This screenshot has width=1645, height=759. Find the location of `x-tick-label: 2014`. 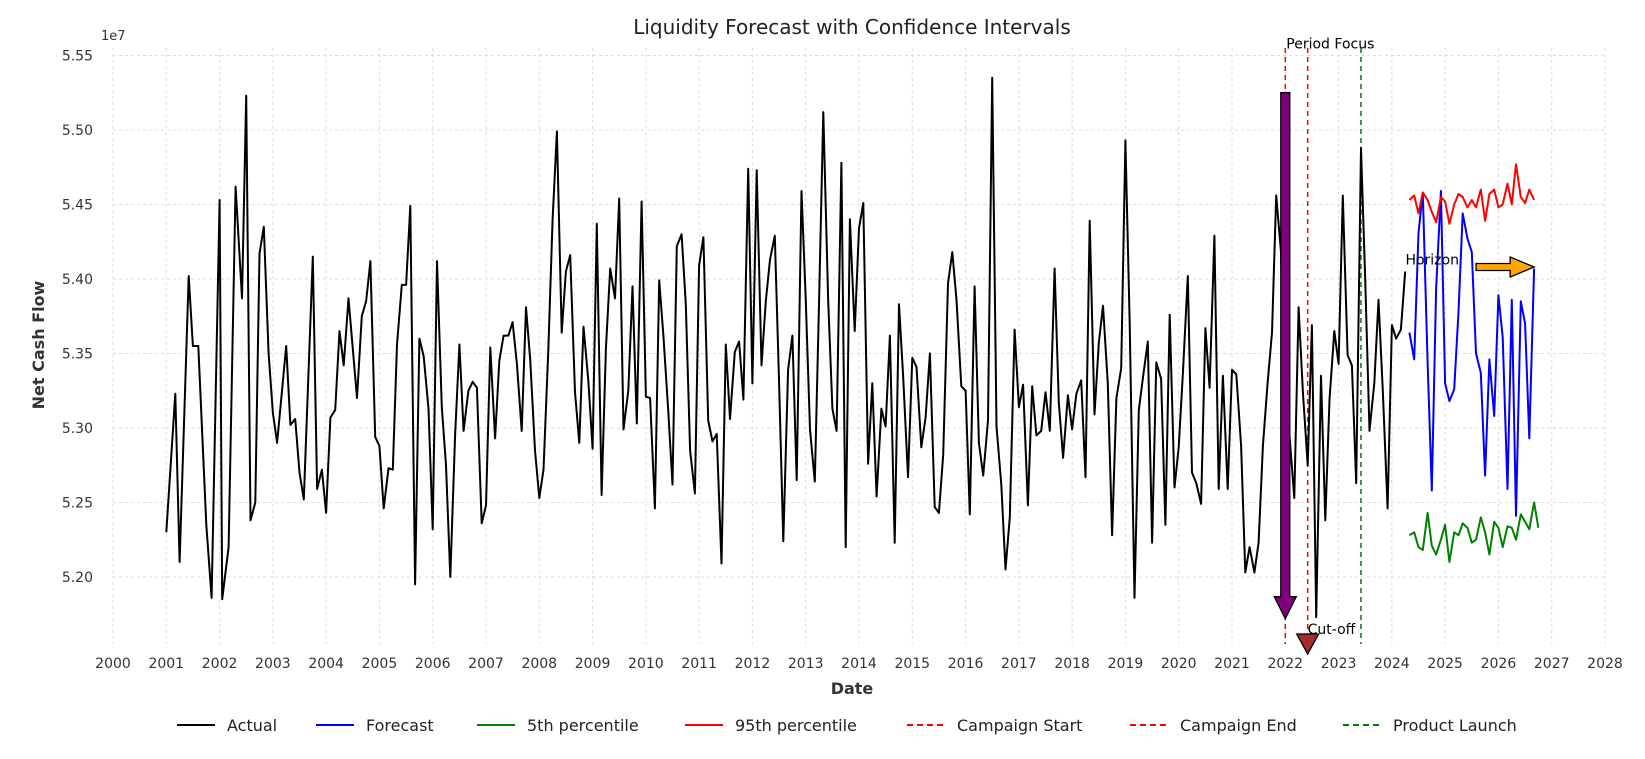

x-tick-label: 2014 is located at coordinates (859, 664).